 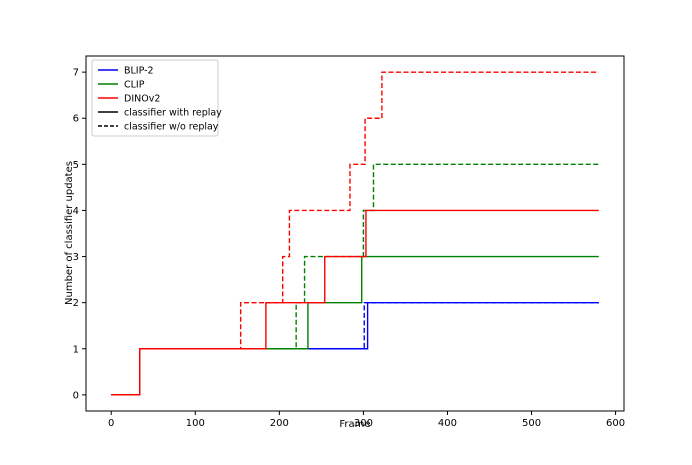 I want to click on y-tick-label: 2, so click(x=76, y=303).